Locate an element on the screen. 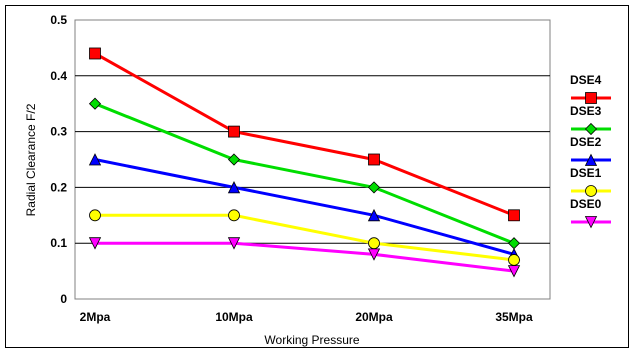 Image resolution: width=634 pixels, height=353 pixels. x-tick-label: 2Mpa is located at coordinates (95, 317).